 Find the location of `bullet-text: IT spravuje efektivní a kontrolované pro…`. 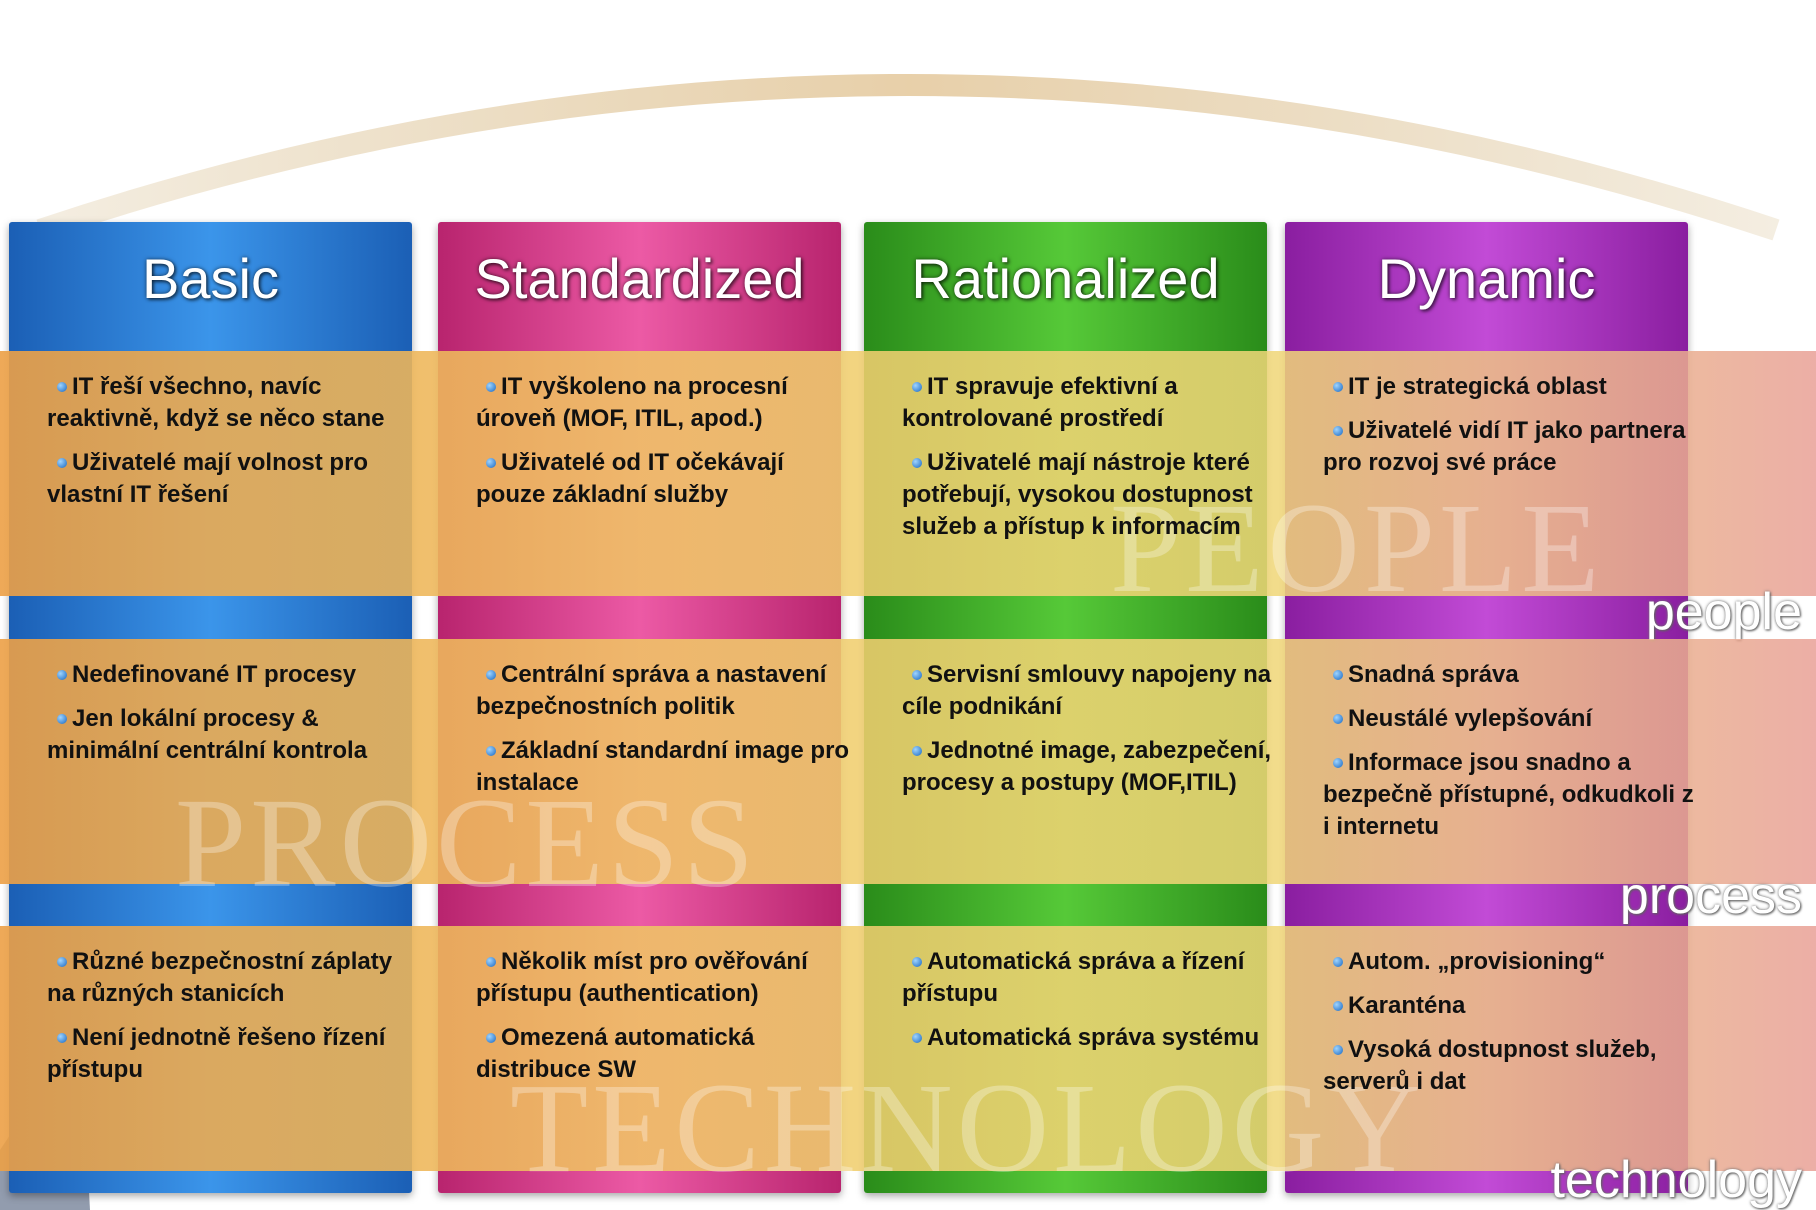

bullet-text: IT spravuje efektivní a kontrolované pro… is located at coordinates (1040, 402).